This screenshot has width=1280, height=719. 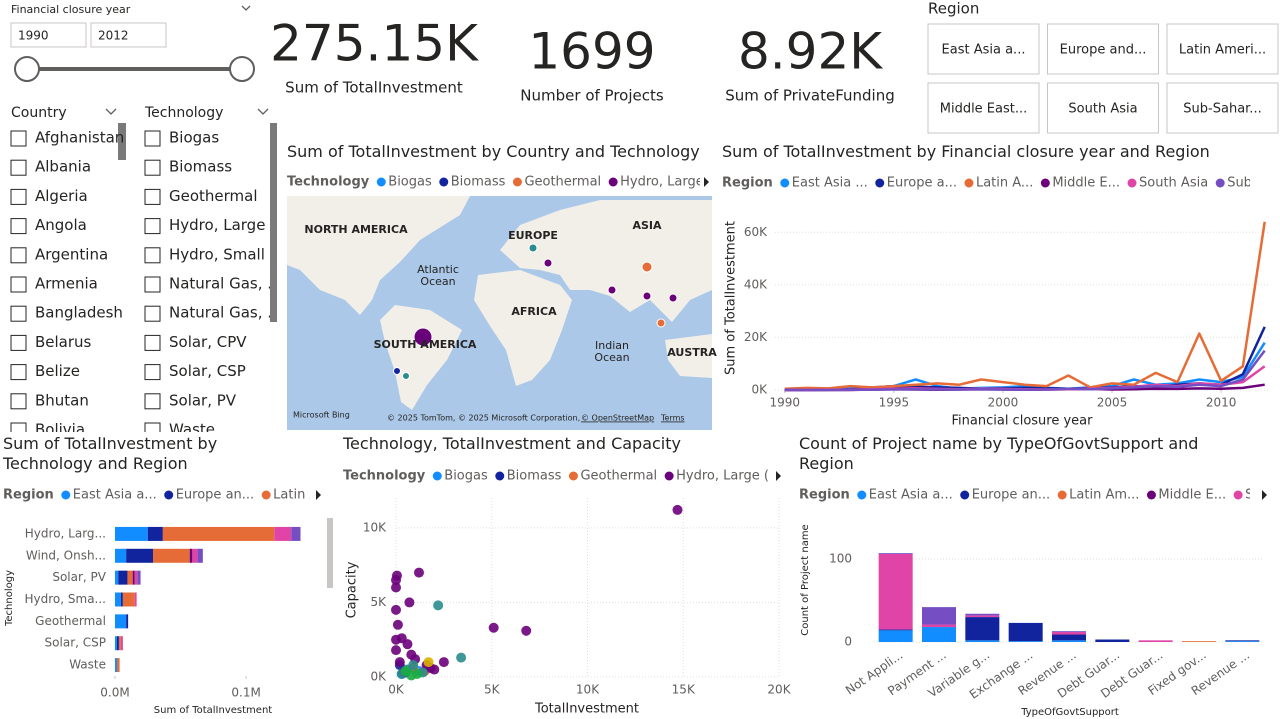 What do you see at coordinates (1023, 421) in the screenshot?
I see `x-axis-title: Financial closure year` at bounding box center [1023, 421].